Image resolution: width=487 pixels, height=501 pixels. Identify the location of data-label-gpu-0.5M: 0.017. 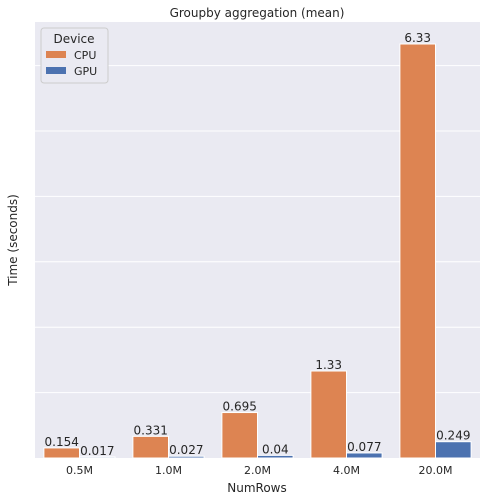
(97, 451).